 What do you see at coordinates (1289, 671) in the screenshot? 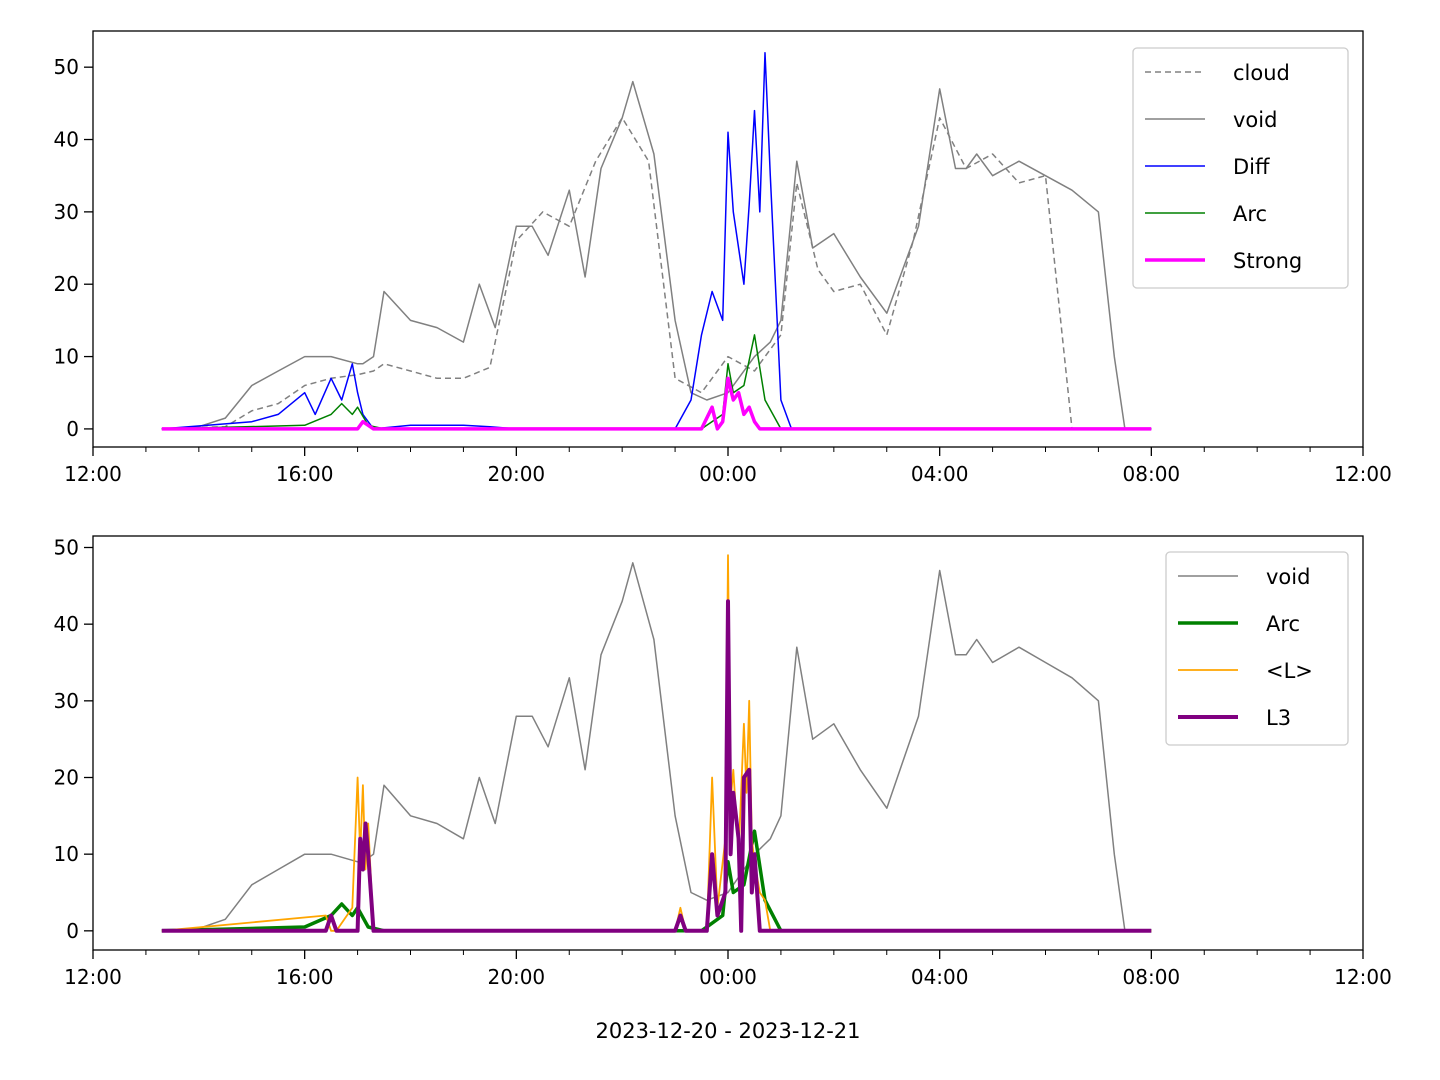
I see `legend-label-l: <L>` at bounding box center [1289, 671].